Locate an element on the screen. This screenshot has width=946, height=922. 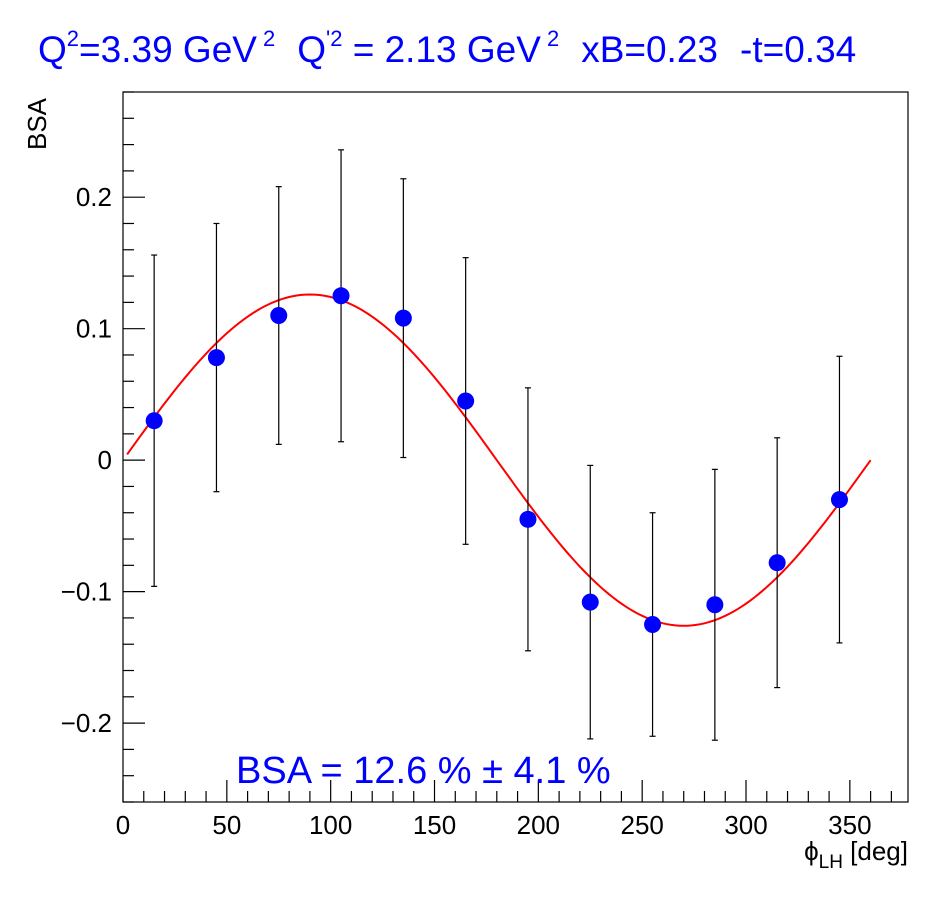
title-q2-unit-sup: 2 is located at coordinates (269, 38).